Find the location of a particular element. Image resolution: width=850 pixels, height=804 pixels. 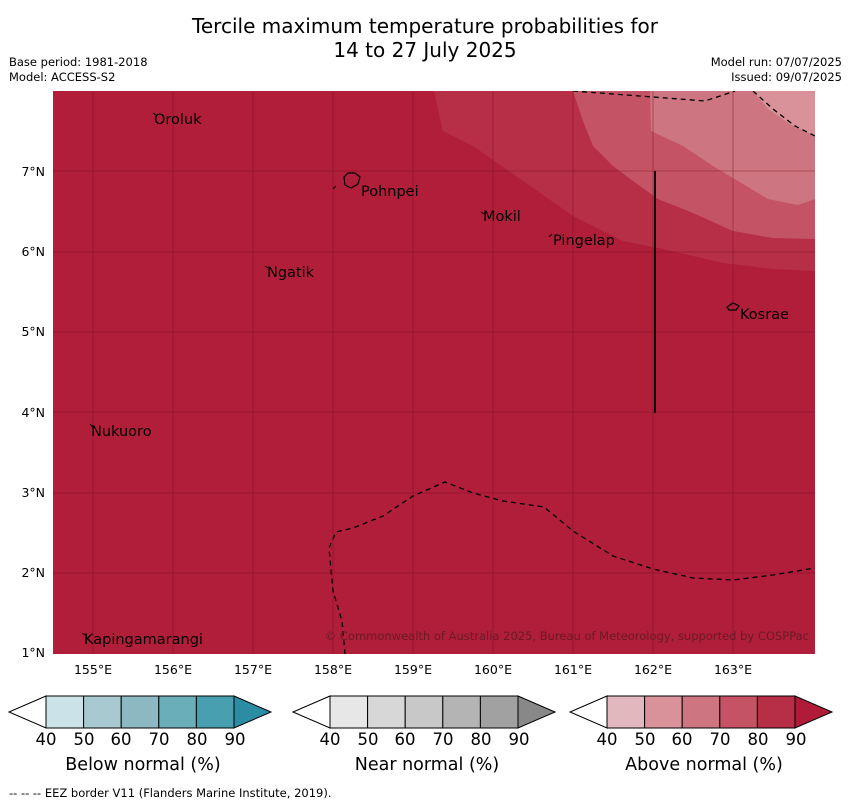

colorbar-above-tick: 50 is located at coordinates (645, 739).